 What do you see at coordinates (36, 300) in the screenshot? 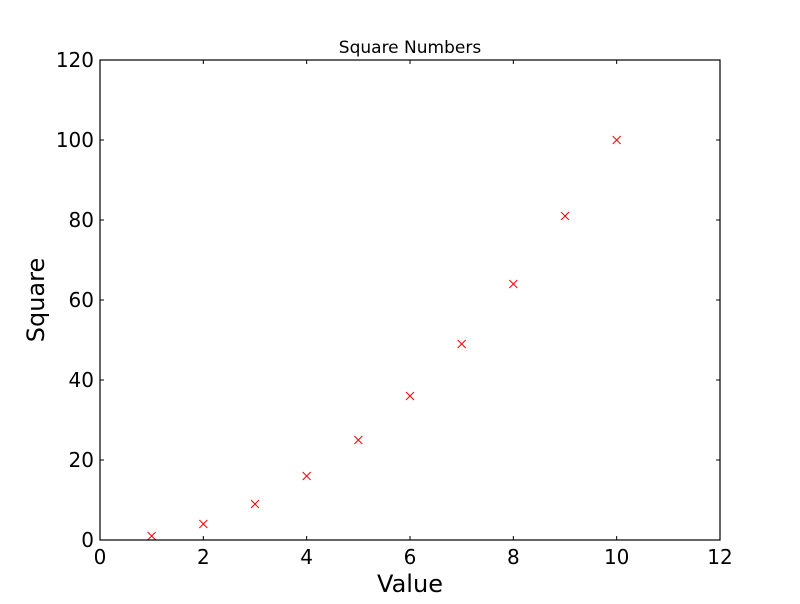
I see `y-axis-label: Square` at bounding box center [36, 300].